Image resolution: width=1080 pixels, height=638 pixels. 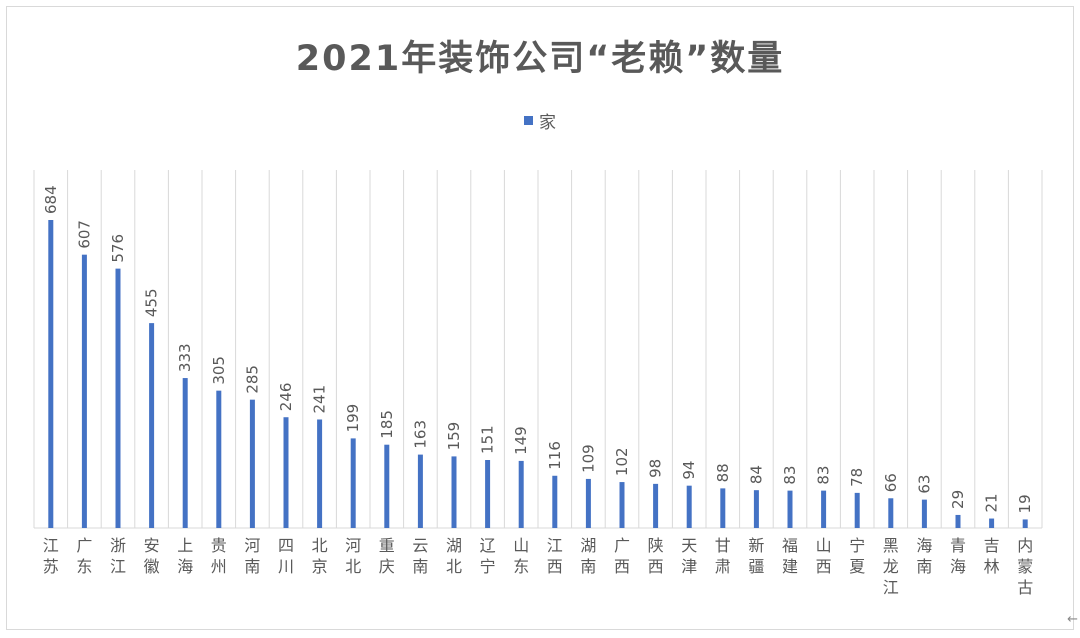 I want to click on category-label: 浙江, so click(x=118, y=556).